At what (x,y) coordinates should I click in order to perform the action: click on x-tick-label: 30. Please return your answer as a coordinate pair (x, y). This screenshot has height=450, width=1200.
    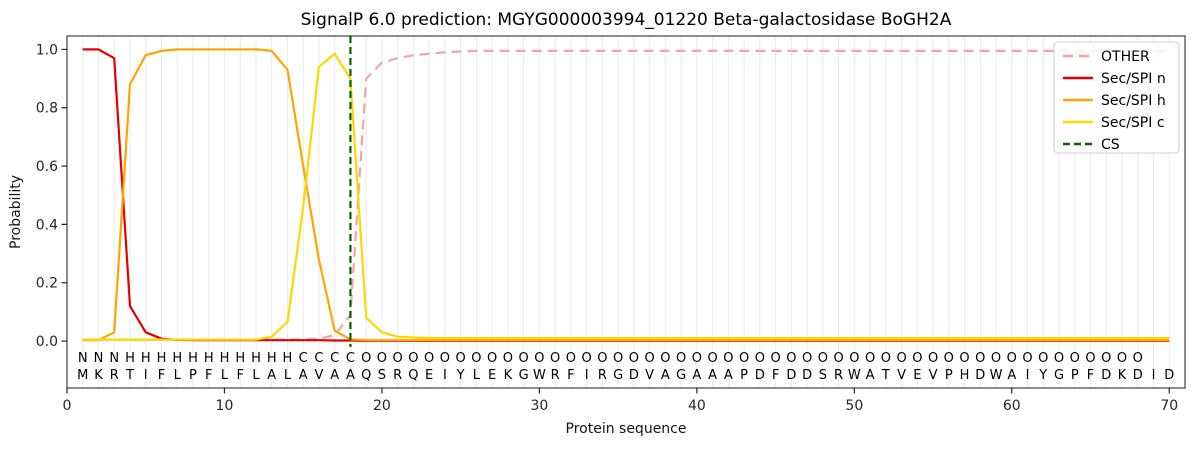
    Looking at the image, I should click on (539, 406).